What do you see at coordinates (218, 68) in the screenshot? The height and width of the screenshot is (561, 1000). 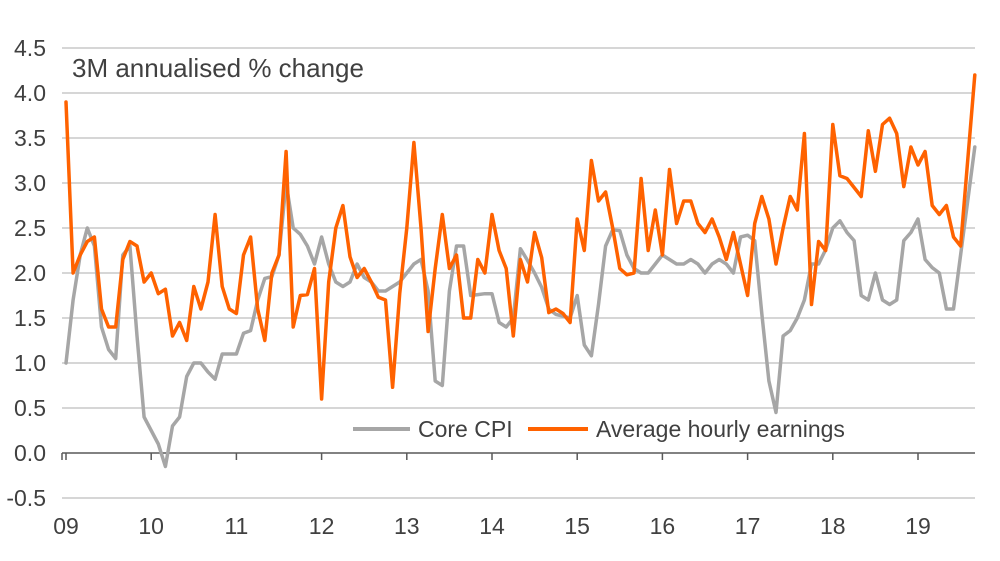 I see `chart-title: 3M annualised % change` at bounding box center [218, 68].